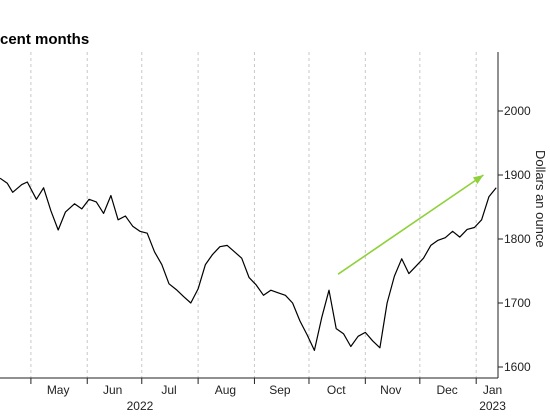  What do you see at coordinates (140, 405) in the screenshot?
I see `x-year-label: 2022` at bounding box center [140, 405].